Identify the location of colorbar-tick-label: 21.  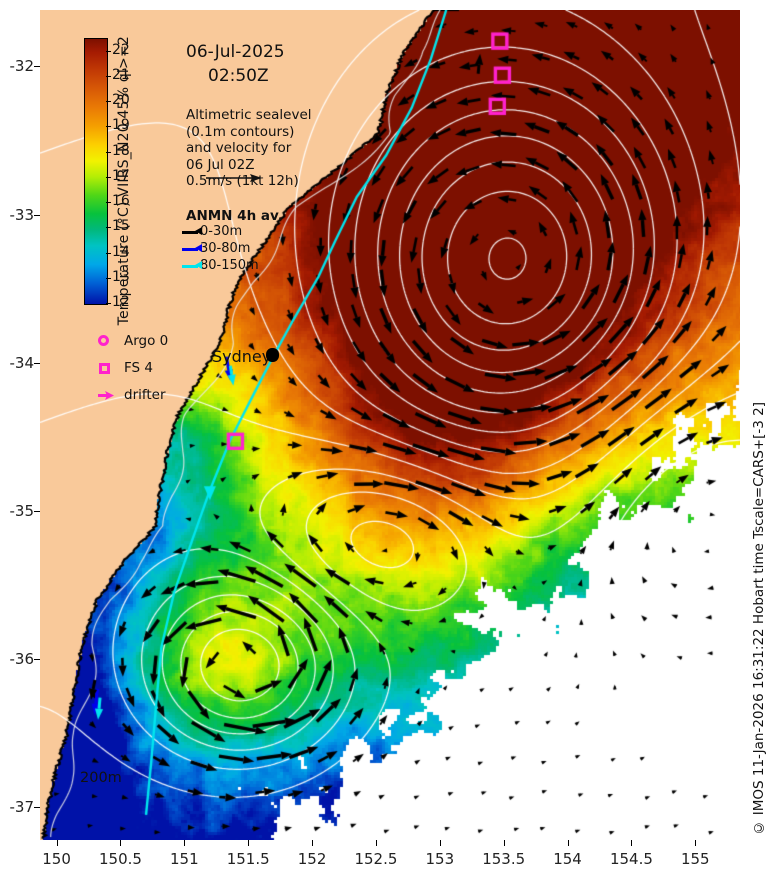
(121, 74).